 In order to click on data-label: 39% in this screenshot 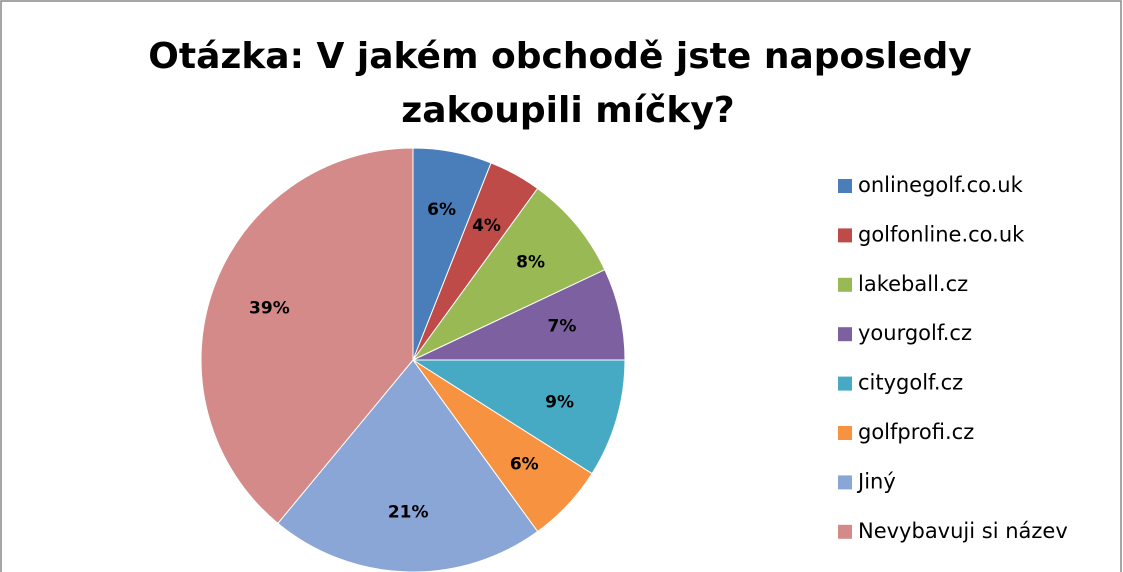, I will do `click(269, 308)`.